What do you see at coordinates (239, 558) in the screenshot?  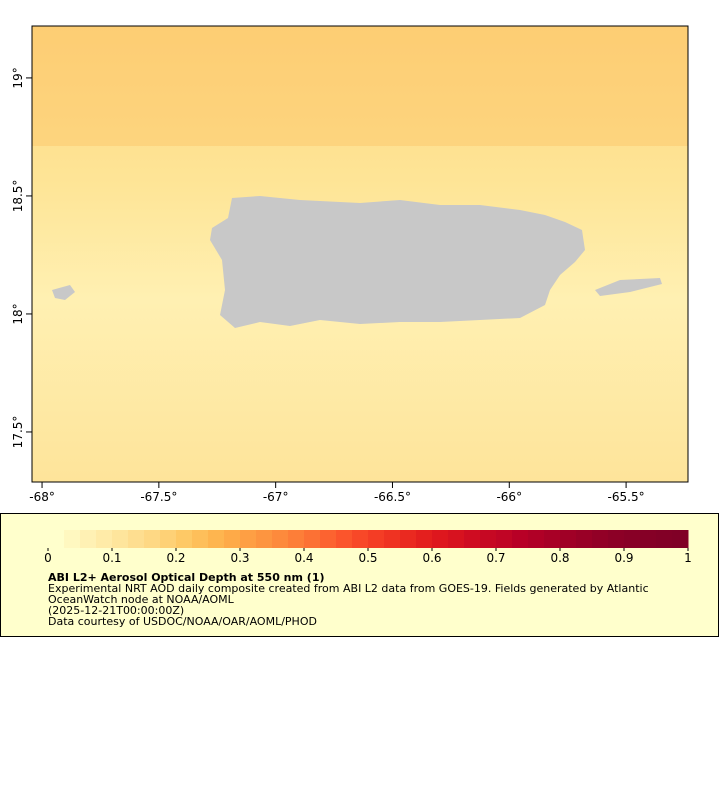 I see `colorbar-tick-label: 0.3` at bounding box center [239, 558].